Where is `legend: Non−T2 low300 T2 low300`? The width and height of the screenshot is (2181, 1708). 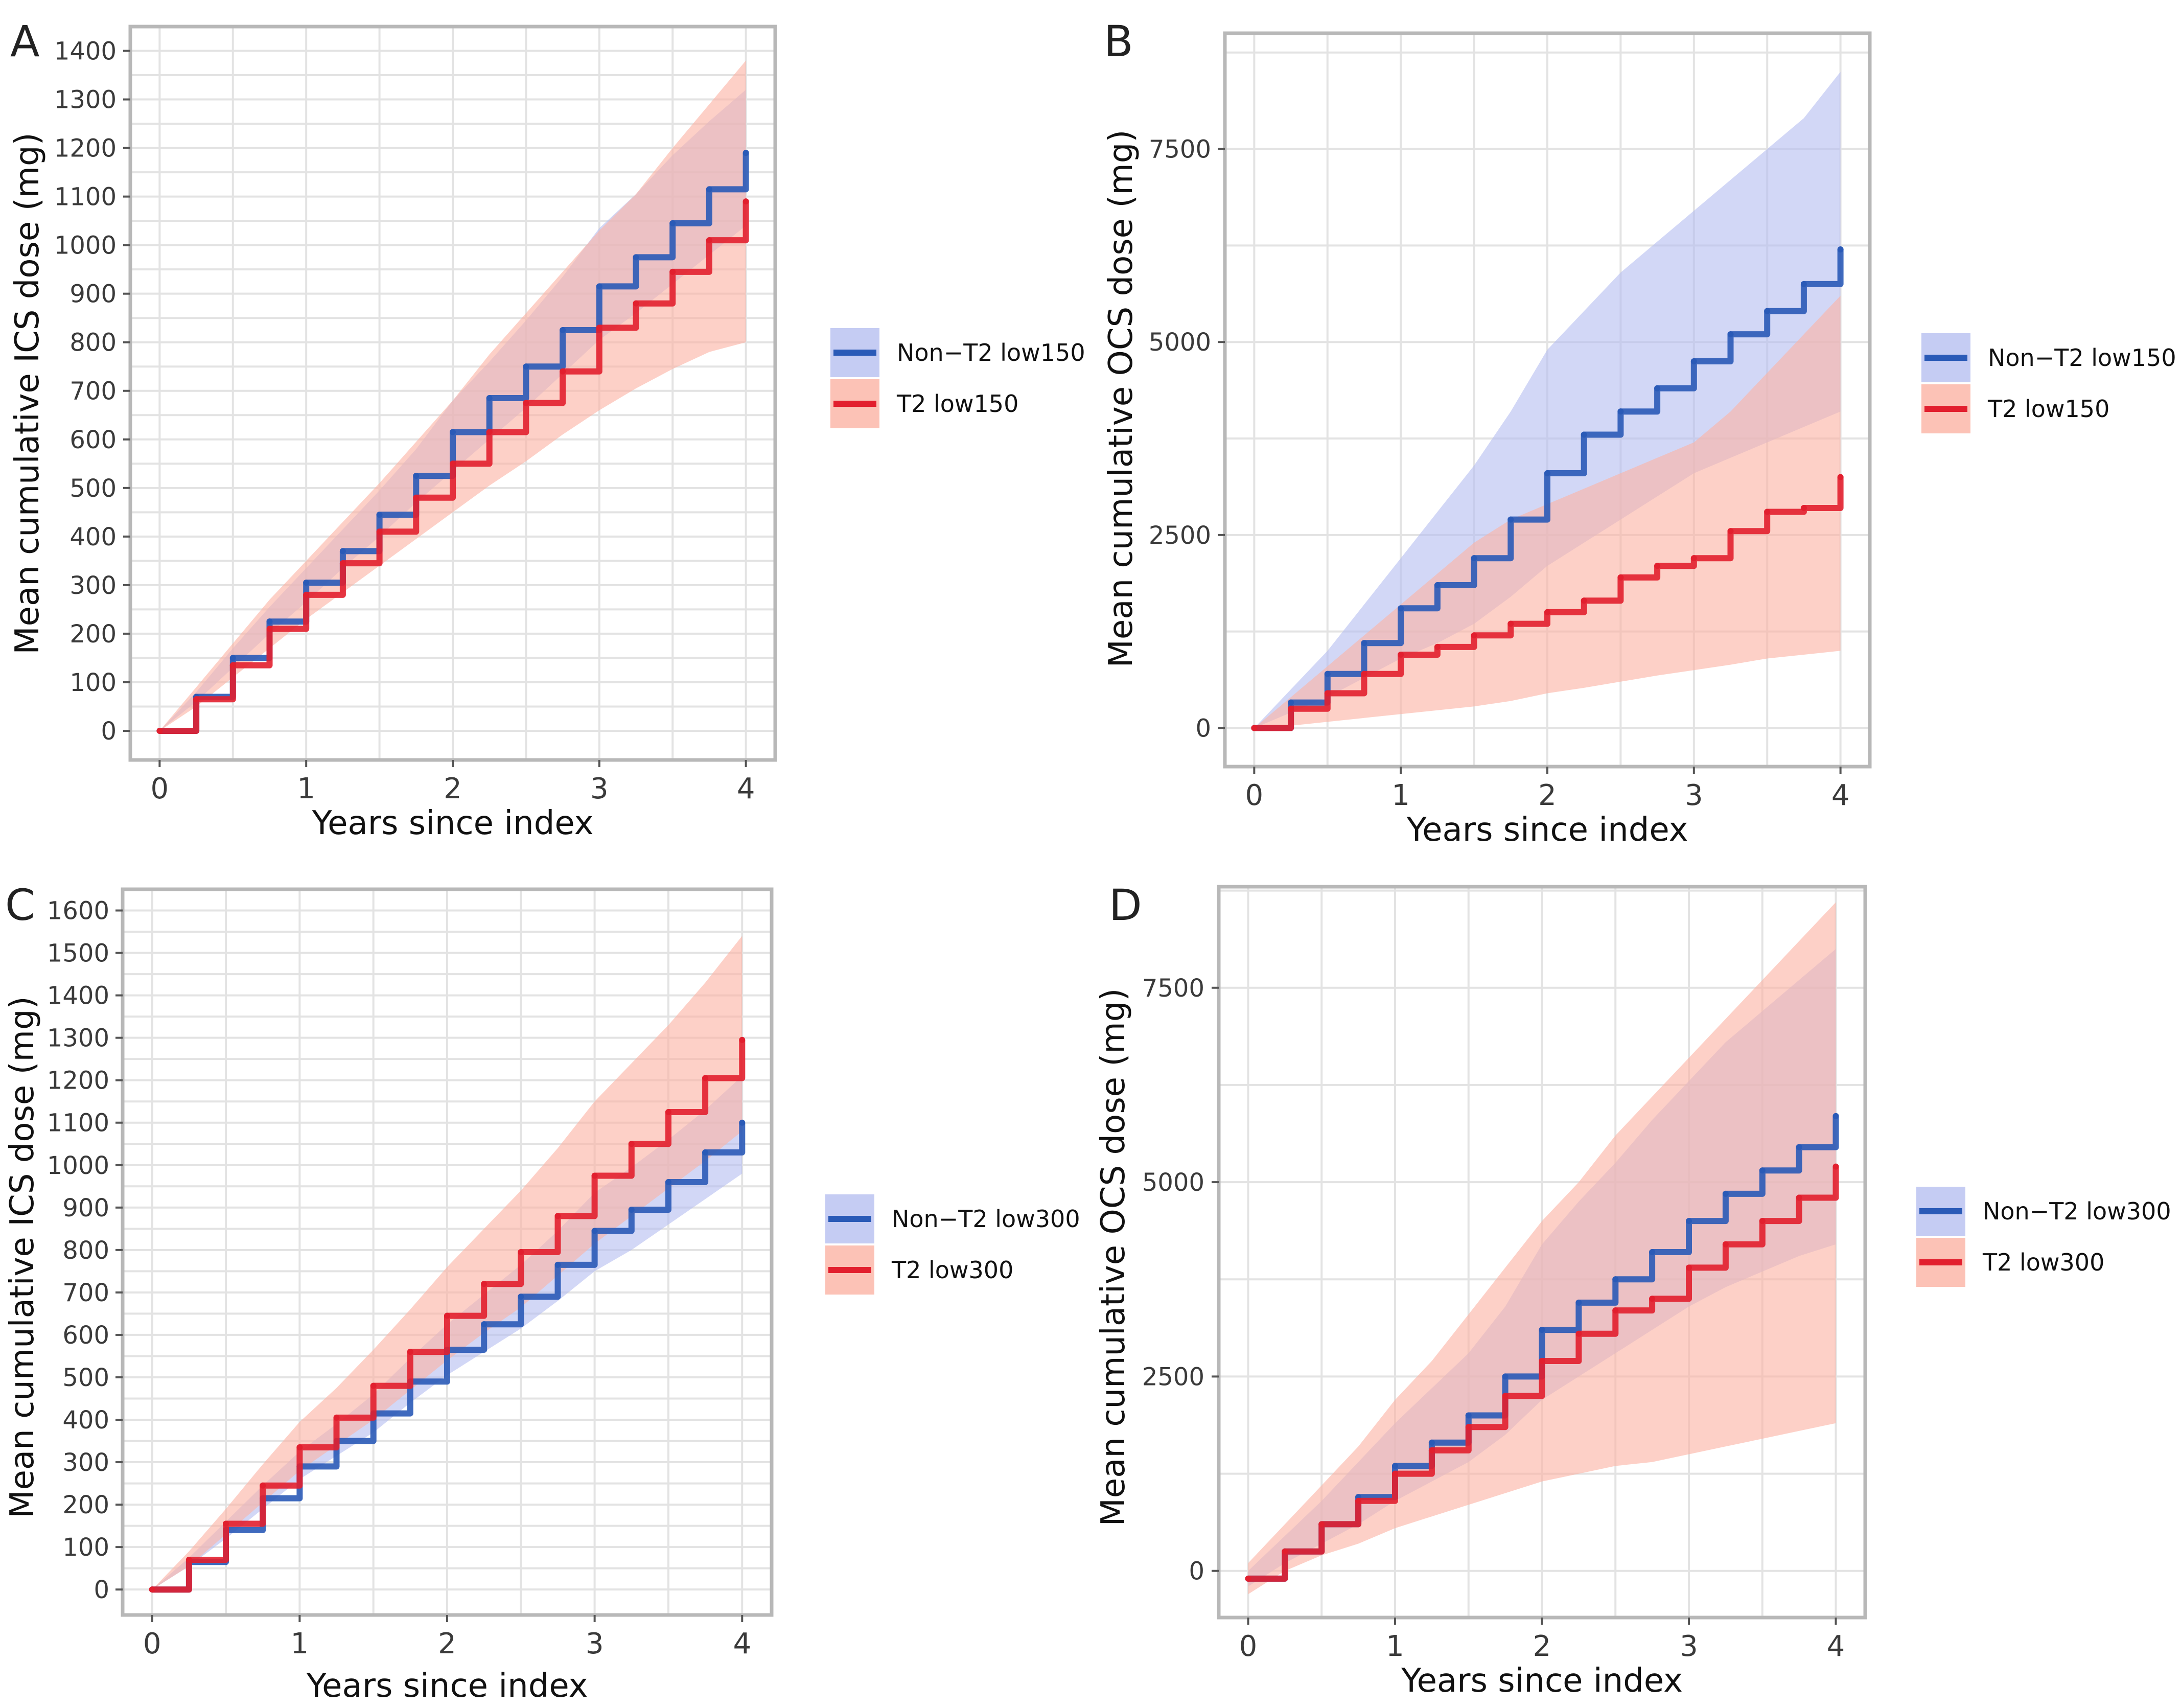
legend: Non−T2 low300 T2 low300 is located at coordinates (952, 1245).